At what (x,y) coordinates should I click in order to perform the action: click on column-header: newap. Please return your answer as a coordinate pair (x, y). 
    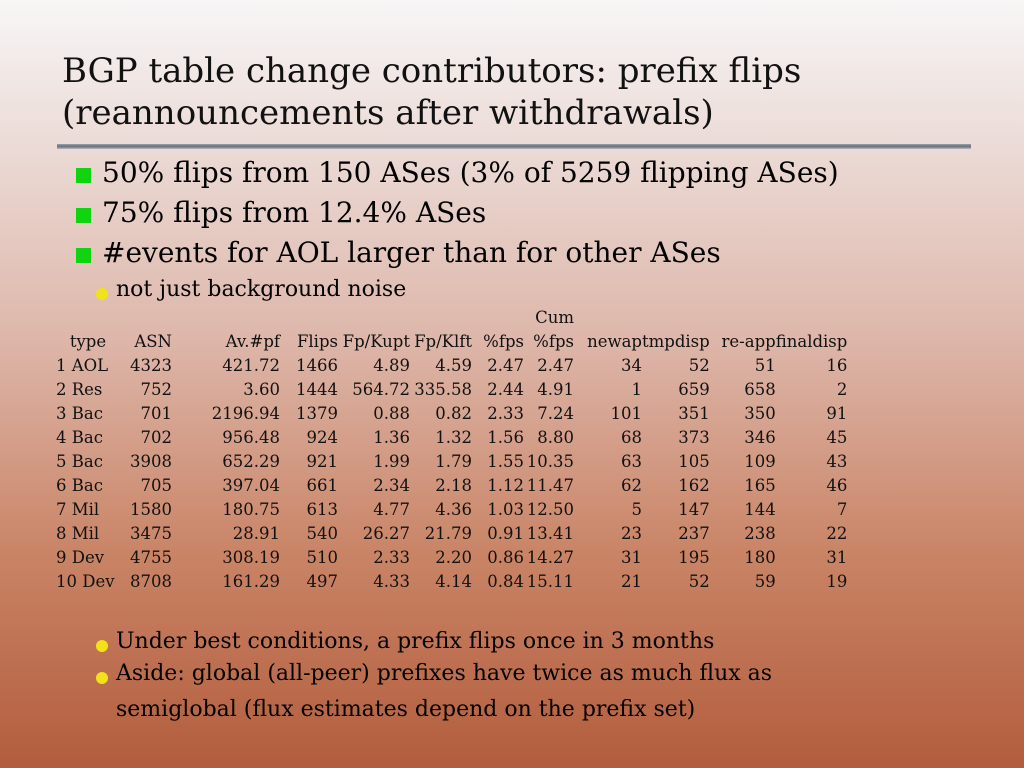
    Looking at the image, I should click on (614, 341).